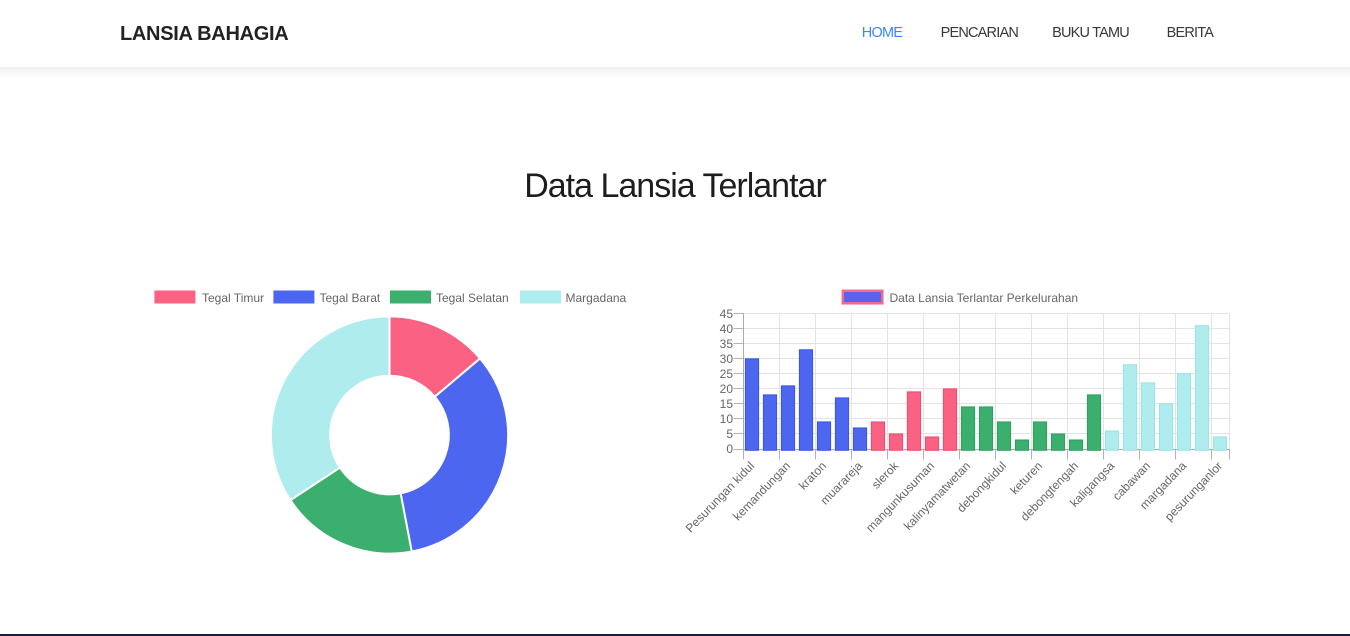 The height and width of the screenshot is (636, 1350). I want to click on svg-text:Data Lansia Terlantar Perkelur: Data Lansia Terlantar Perkelurahan, so click(984, 298).